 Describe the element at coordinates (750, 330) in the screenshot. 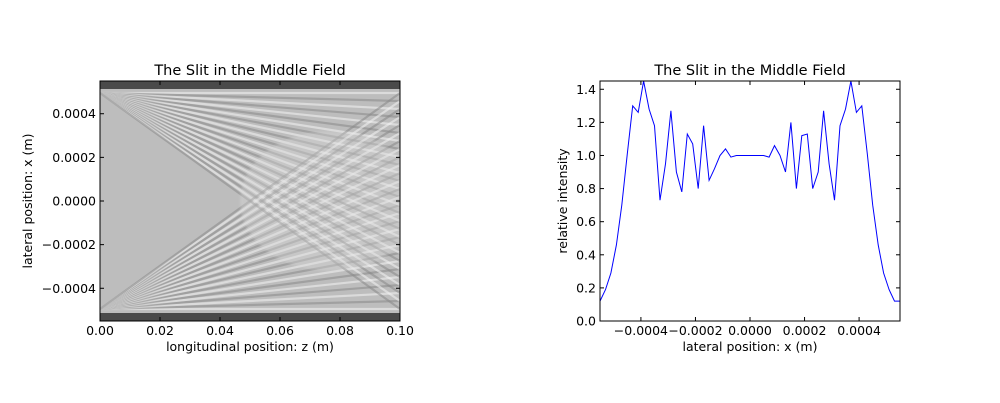

I see `line-x-tick-label: 0.0000` at that location.